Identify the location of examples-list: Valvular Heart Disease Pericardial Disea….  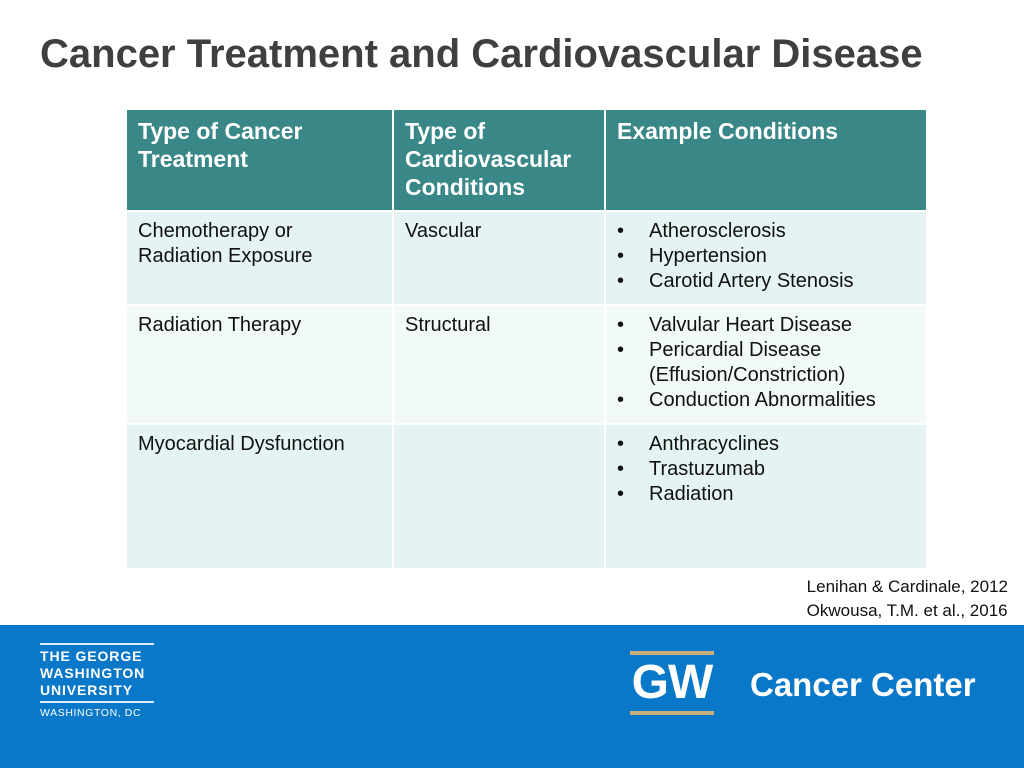
(766, 363).